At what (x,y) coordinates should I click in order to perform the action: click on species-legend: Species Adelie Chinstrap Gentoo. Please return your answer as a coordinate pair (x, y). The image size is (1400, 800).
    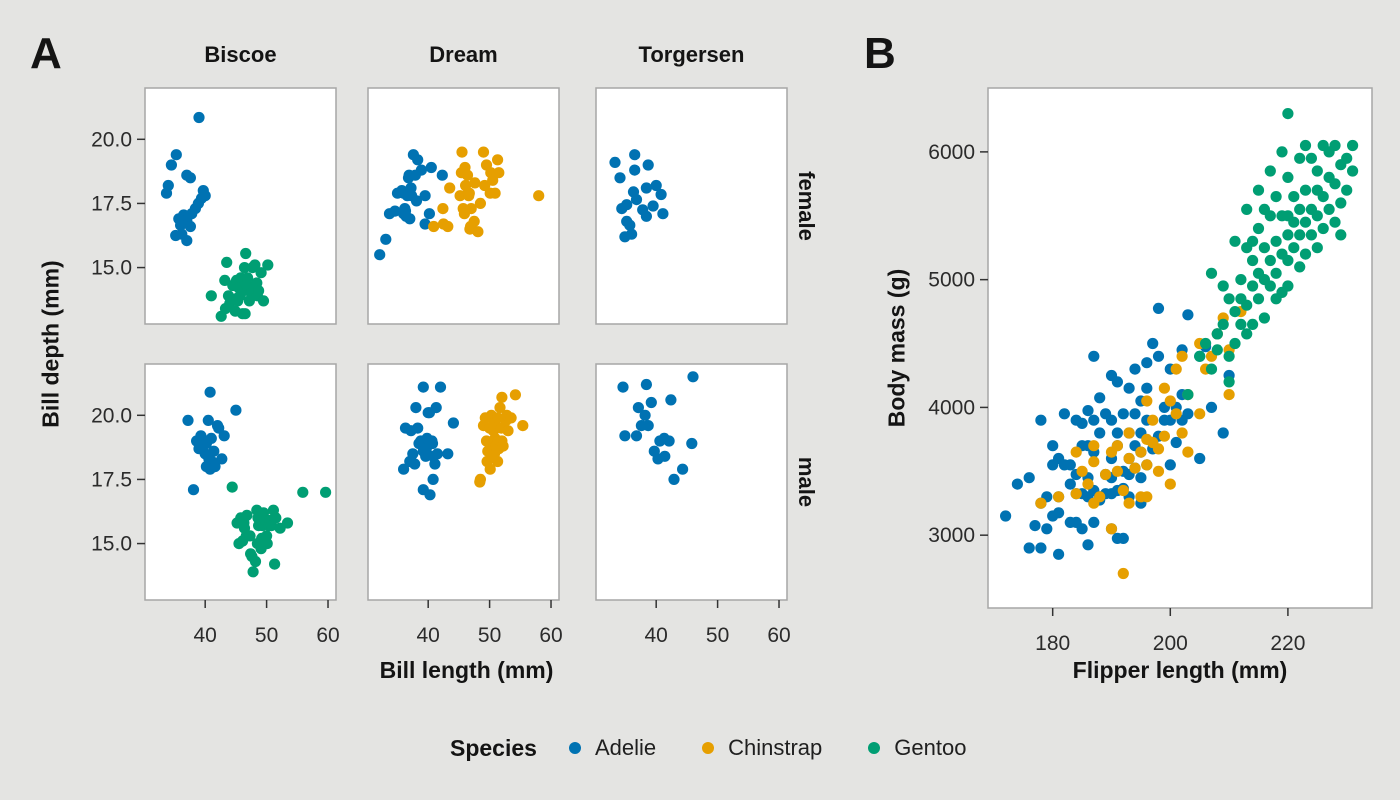
    Looking at the image, I should click on (731, 748).